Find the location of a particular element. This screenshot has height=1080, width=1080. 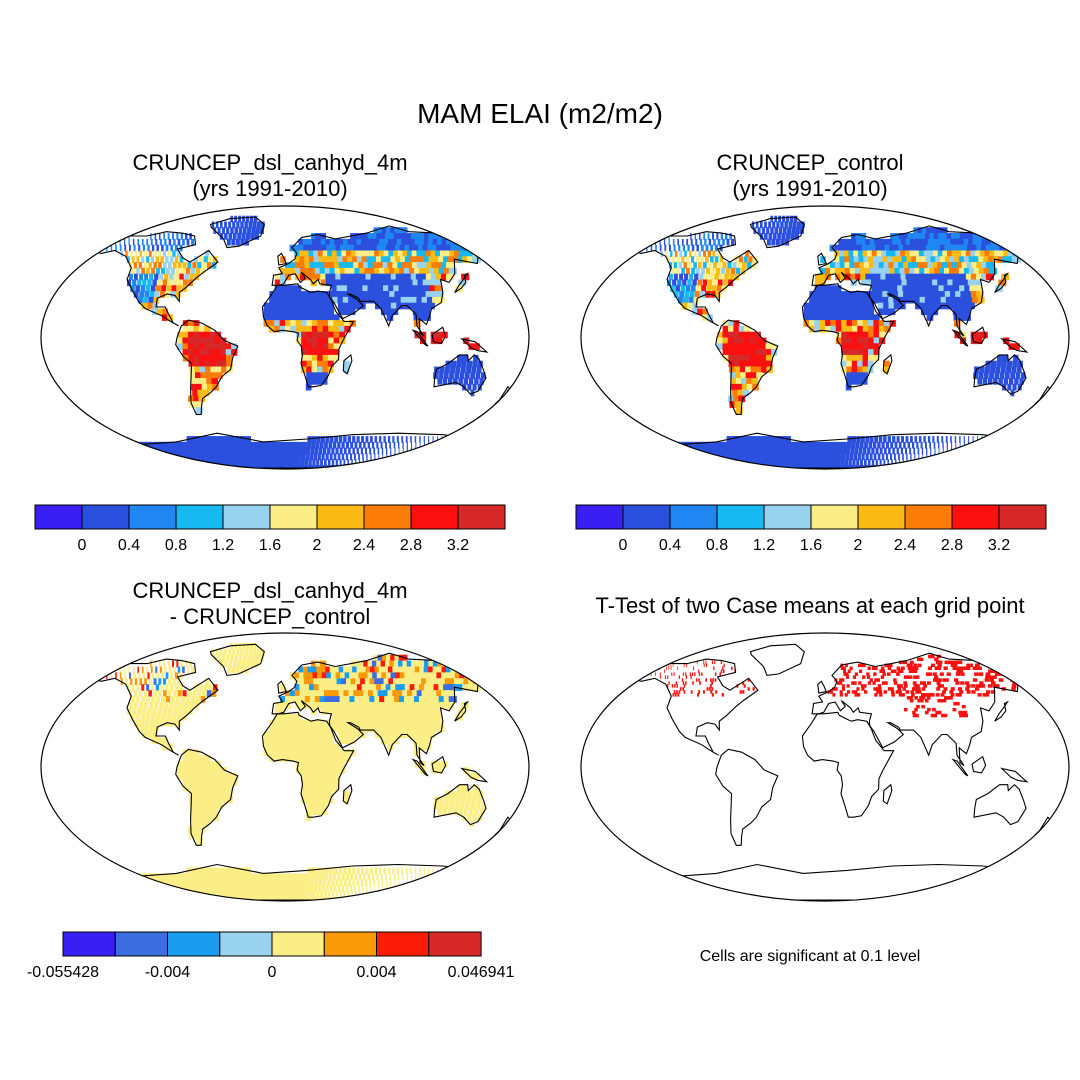

panel-3-title-line1: CRUNCEP_dsl_canhyd_4m is located at coordinates (270, 590).